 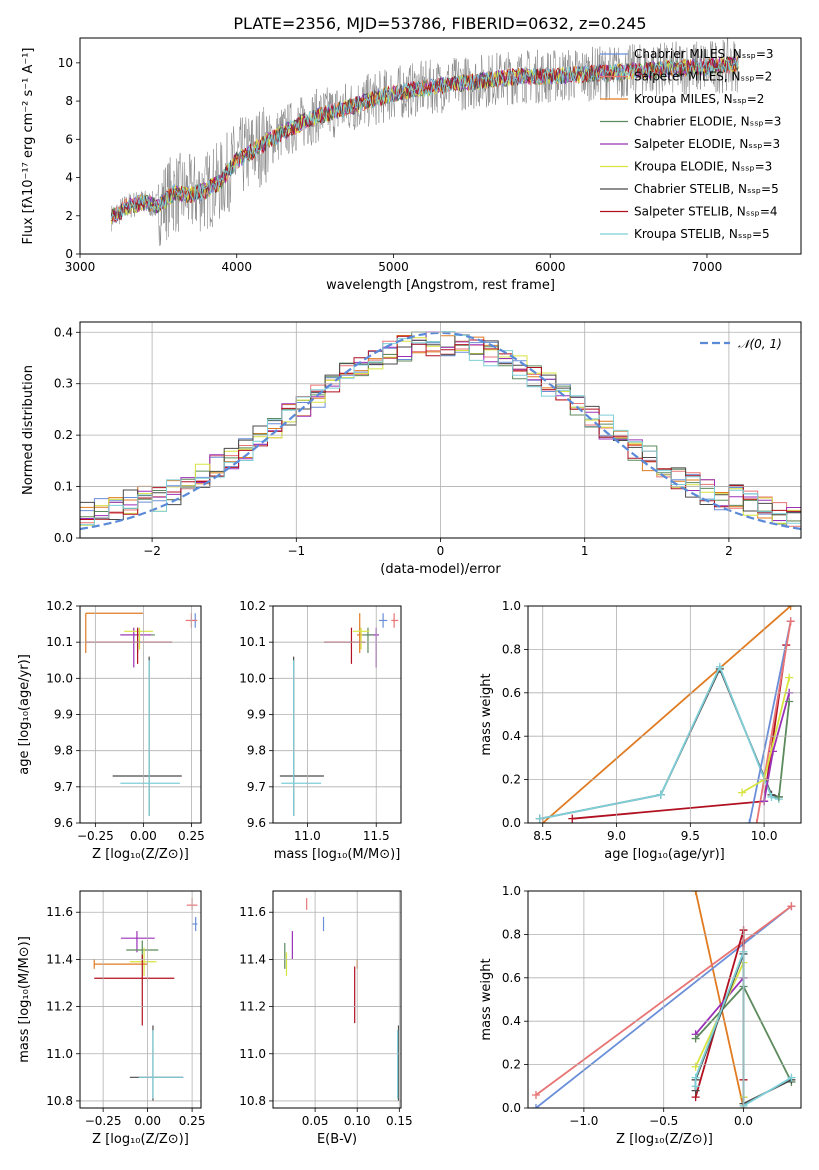 I want to click on plot-area-weight_vs_age, so click(x=665, y=714).